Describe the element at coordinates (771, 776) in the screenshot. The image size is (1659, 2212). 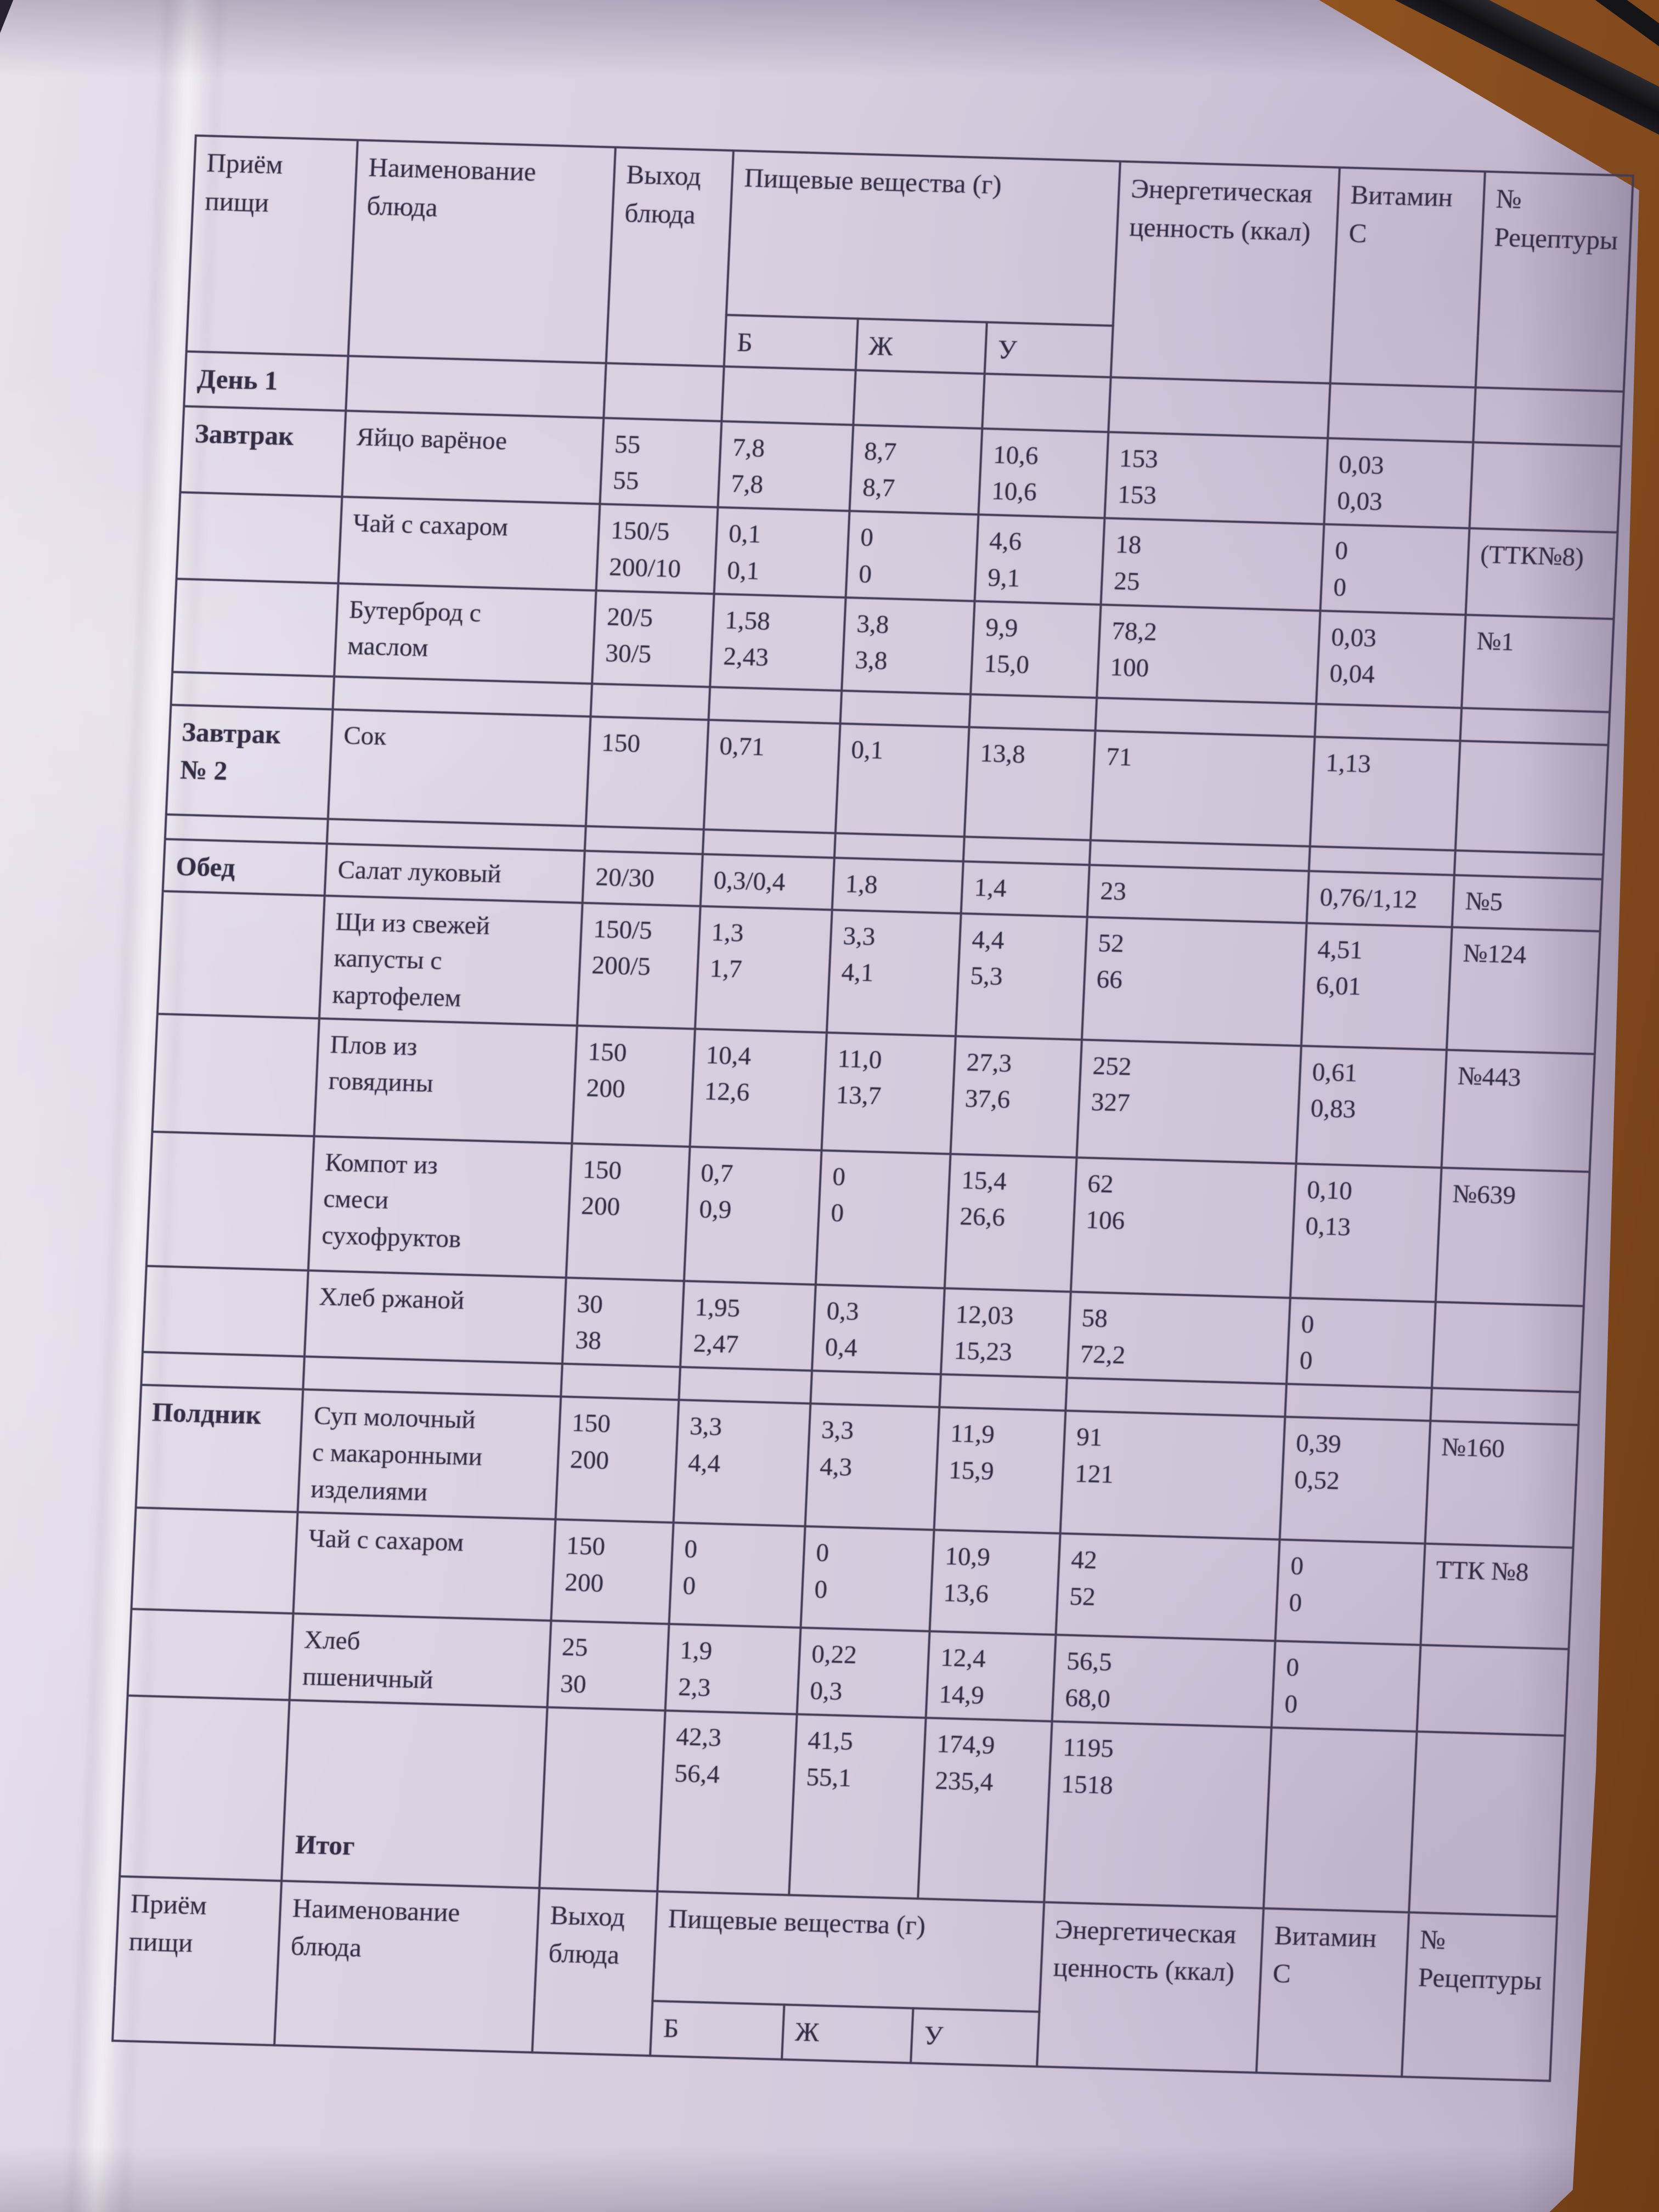
I see `cell-b: 0,71` at that location.